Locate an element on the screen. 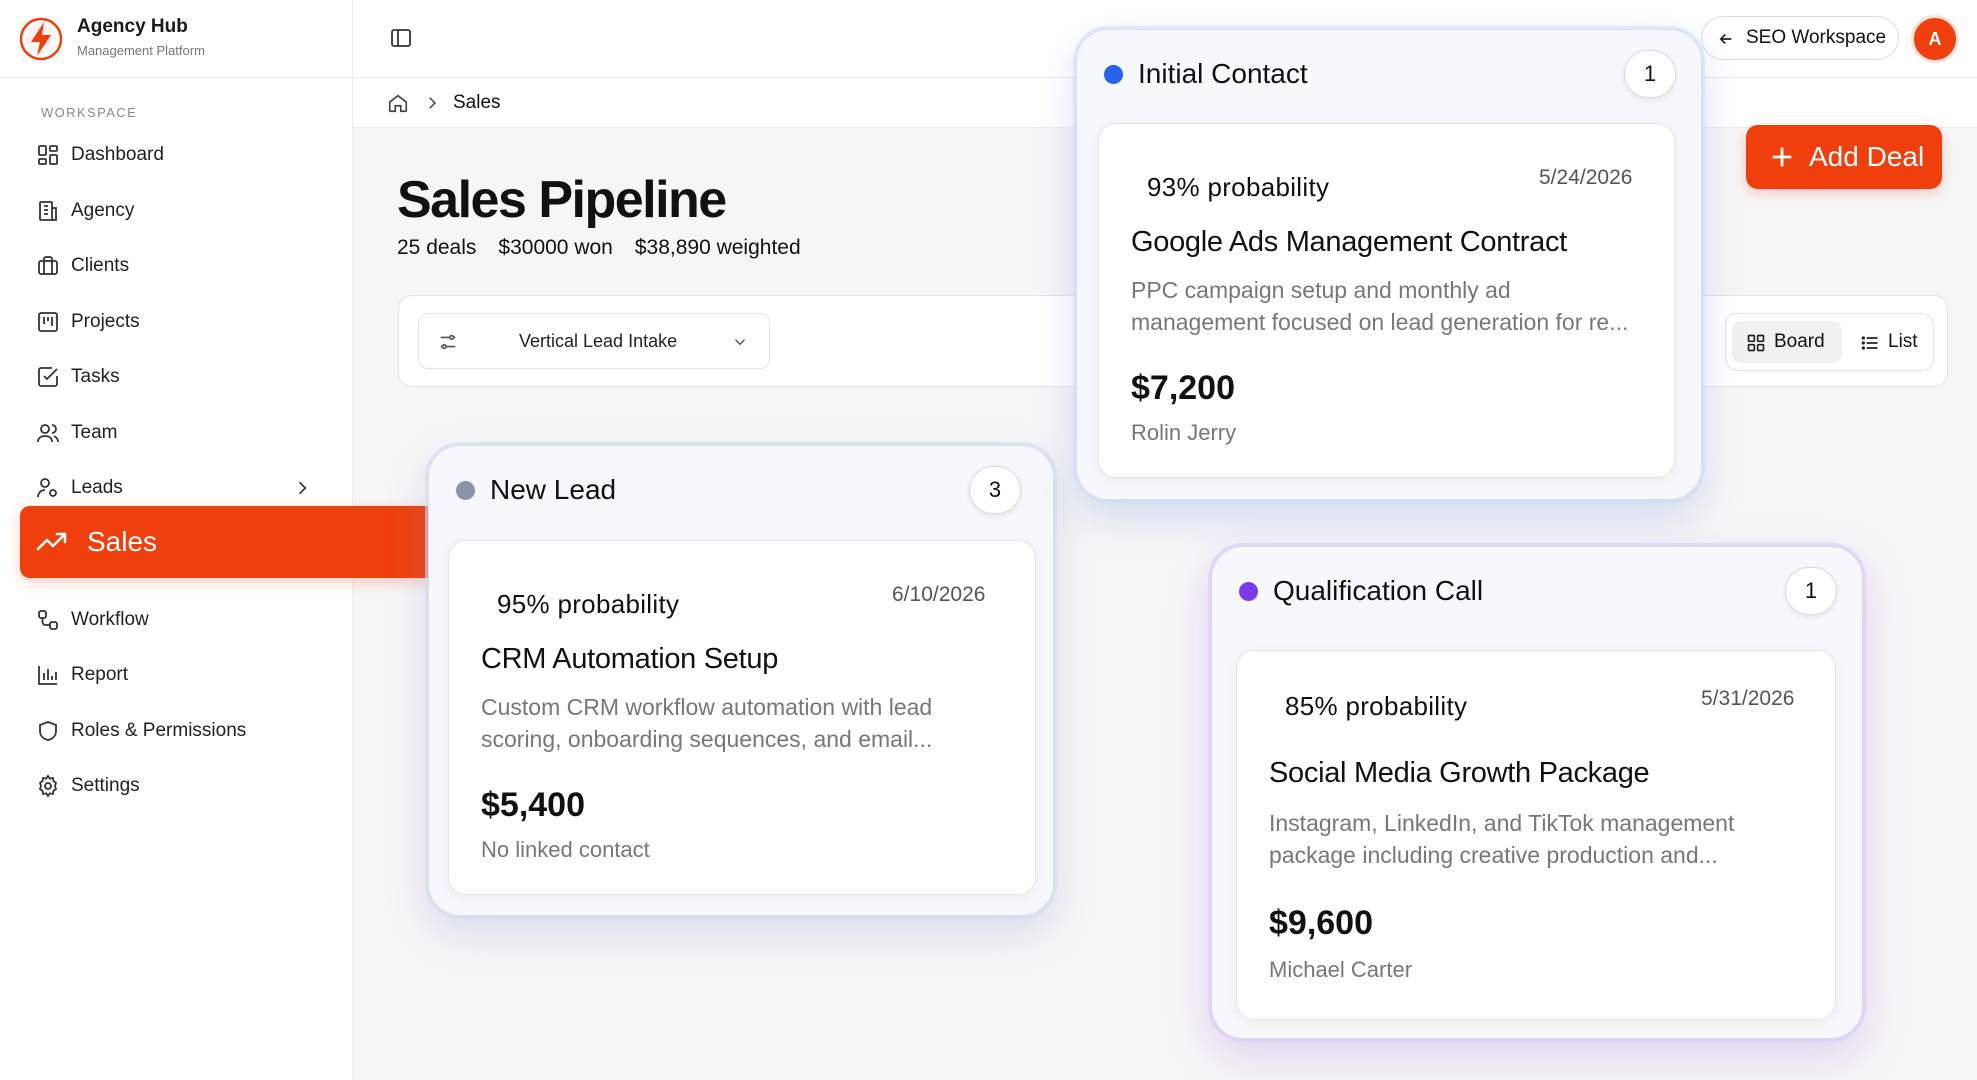 The image size is (1977, 1080). sidebar-item-label: Workflow is located at coordinates (110, 619).